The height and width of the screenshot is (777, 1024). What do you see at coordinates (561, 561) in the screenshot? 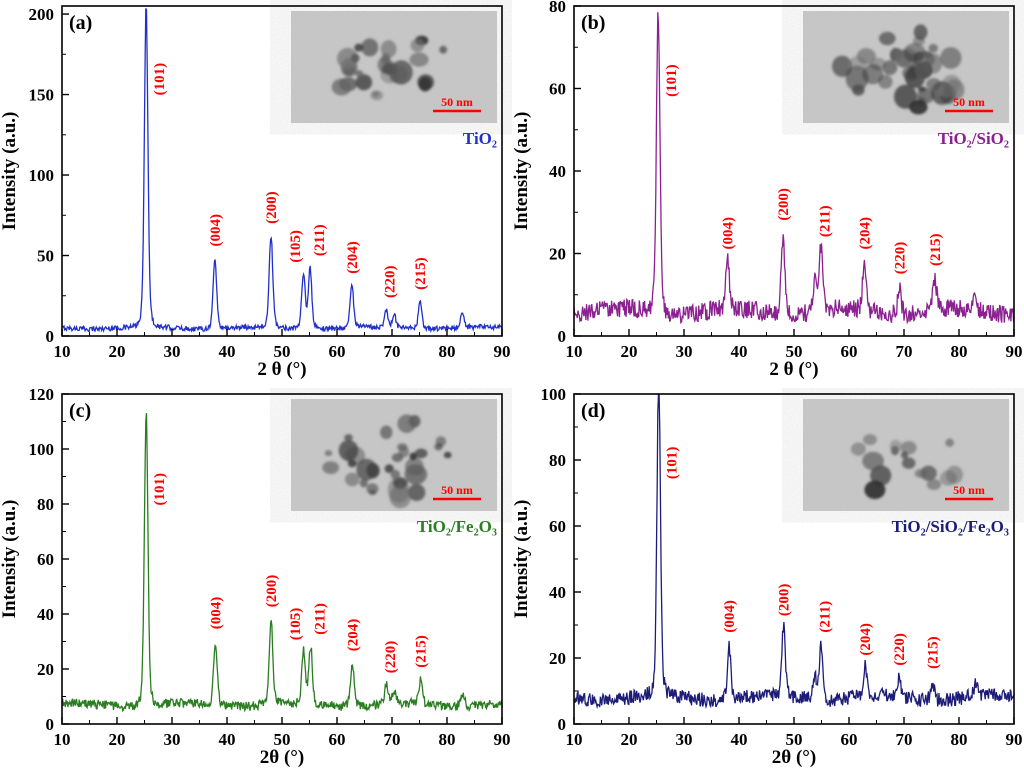
I see `y-axis-ticks: 0 20 40 60 80 100` at bounding box center [561, 561].